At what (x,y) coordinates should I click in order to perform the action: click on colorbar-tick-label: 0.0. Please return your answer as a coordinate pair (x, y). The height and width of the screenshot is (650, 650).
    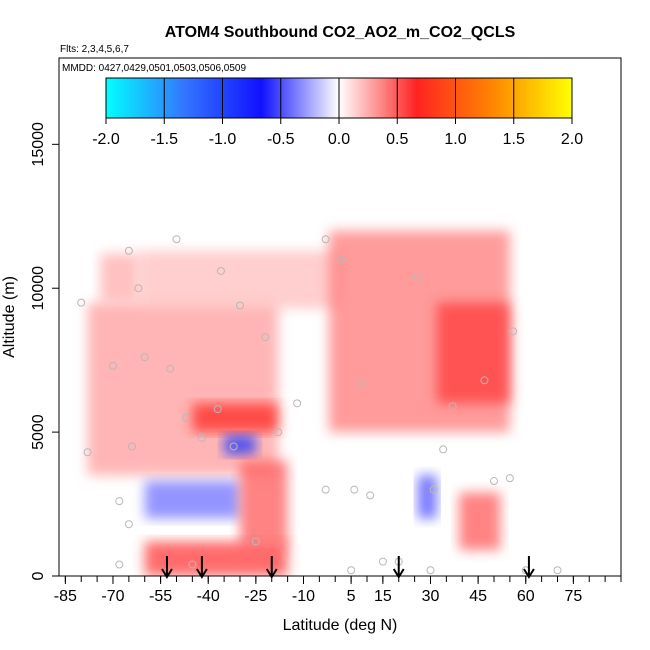
    Looking at the image, I should click on (339, 139).